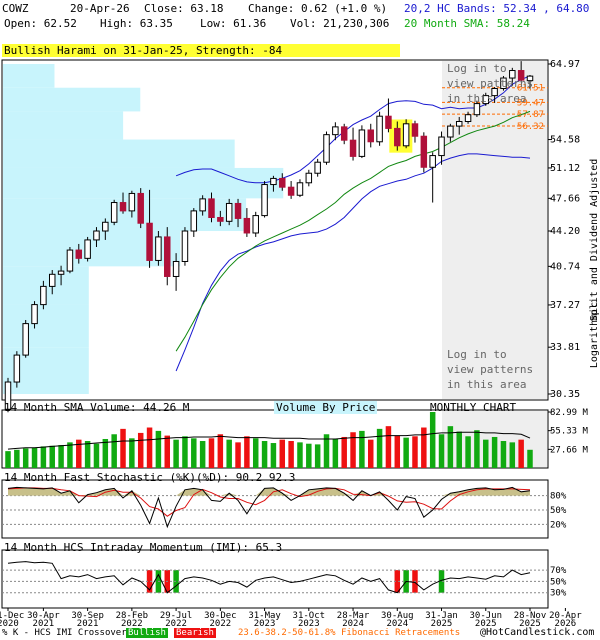 The image size is (600, 640). I want to click on x-tick-label: 30-Jun, so click(486, 616).